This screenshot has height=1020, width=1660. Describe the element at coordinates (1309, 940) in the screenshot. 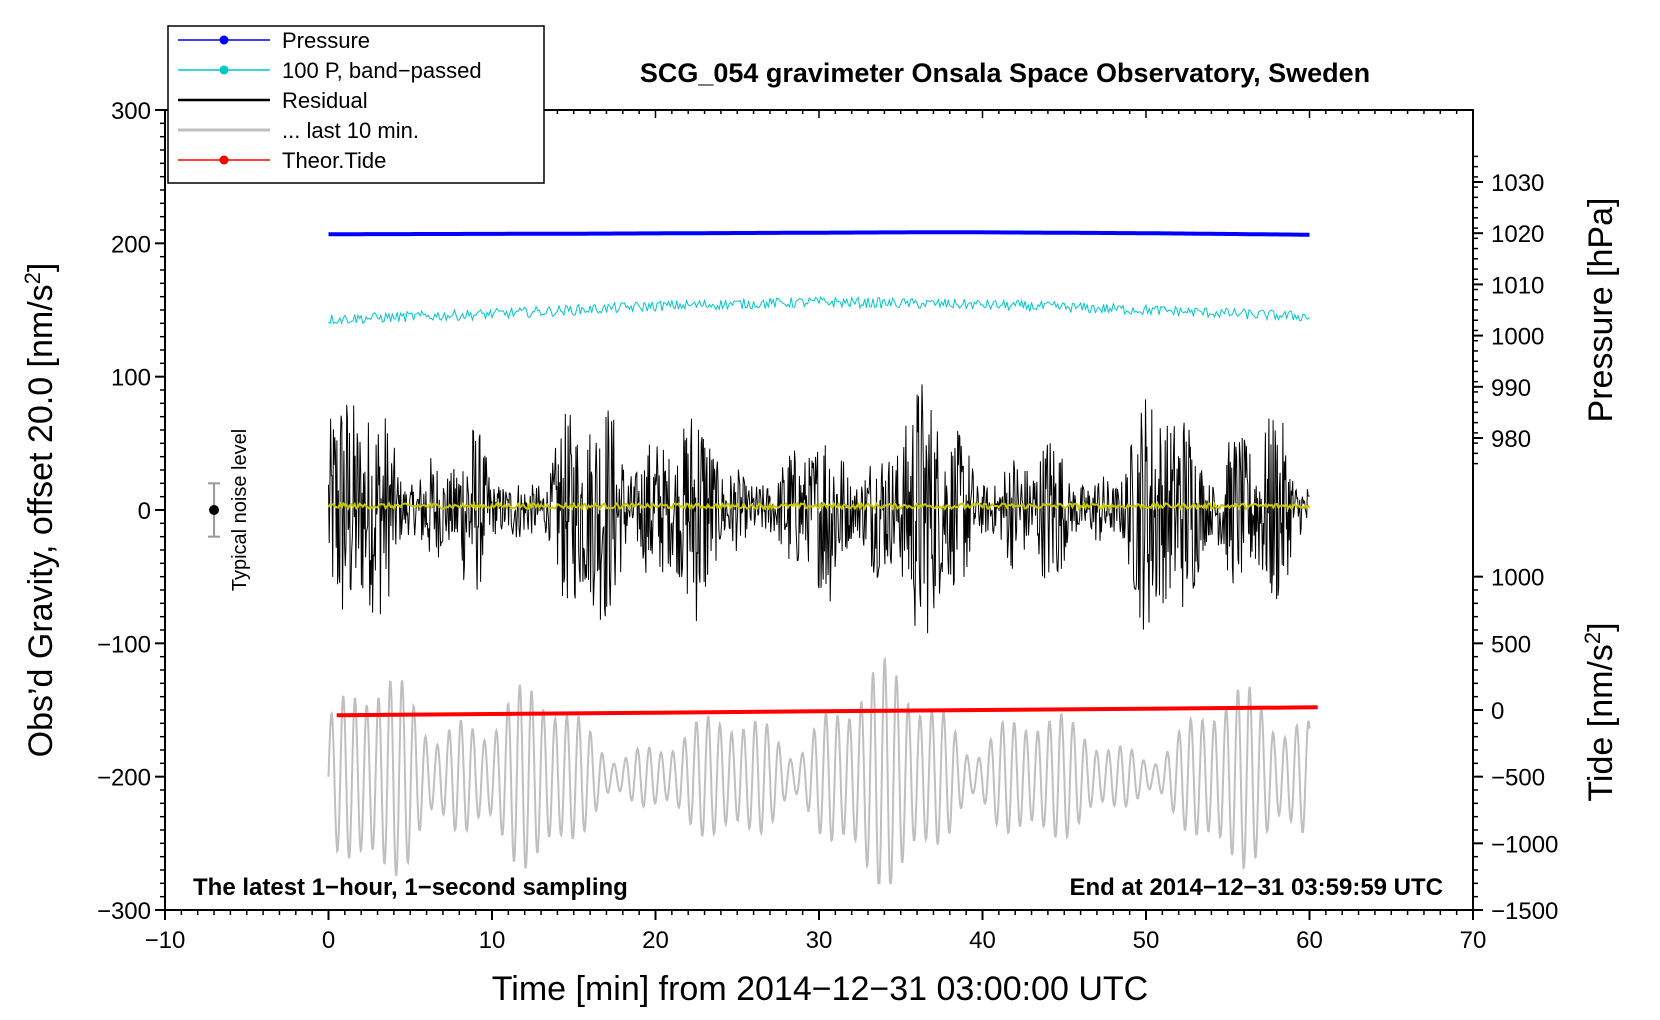

I see `x-tick-label: 60` at that location.